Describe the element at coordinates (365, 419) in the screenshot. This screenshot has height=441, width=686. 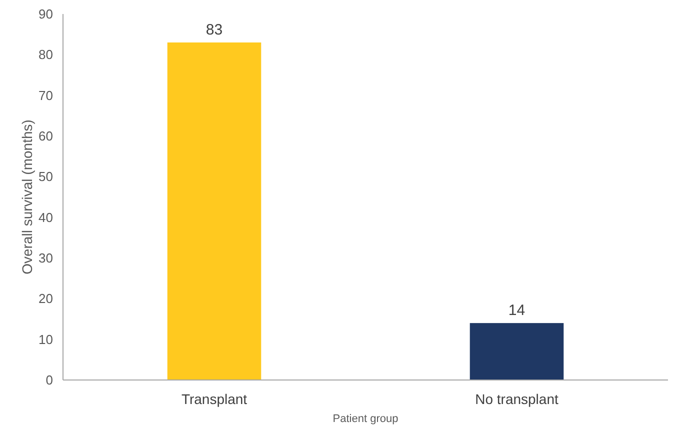
I see `x-axis-title: Patient group` at that location.